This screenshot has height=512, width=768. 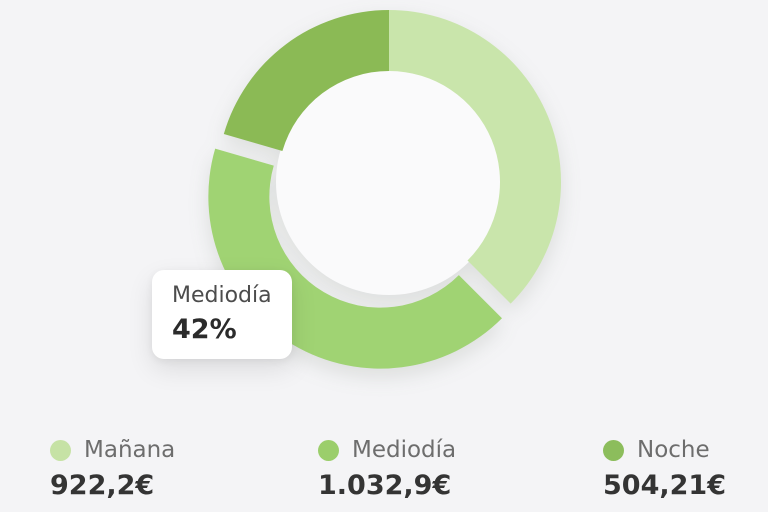 What do you see at coordinates (222, 295) in the screenshot?
I see `tooltip-label: Mediodía` at bounding box center [222, 295].